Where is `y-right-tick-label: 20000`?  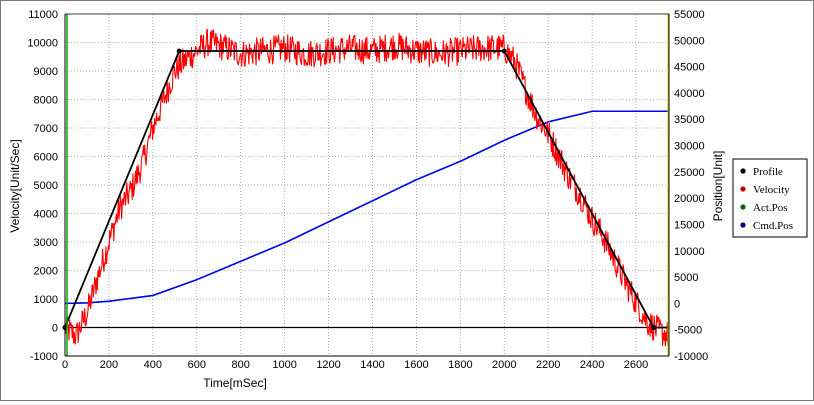
y-right-tick-label: 20000 is located at coordinates (689, 199).